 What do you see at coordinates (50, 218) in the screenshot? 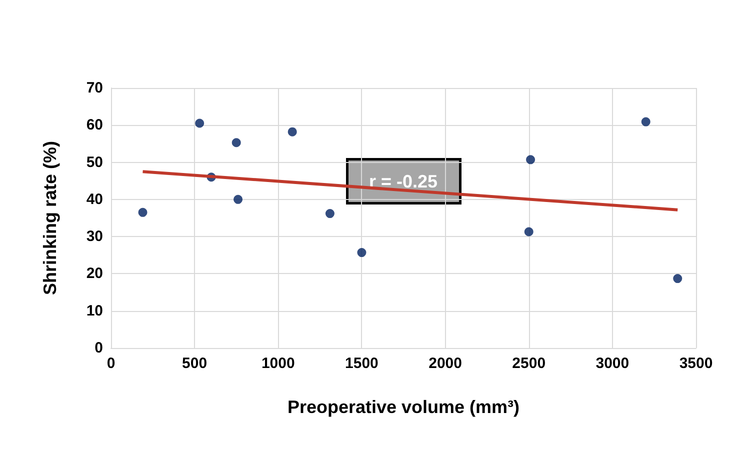
I see `y-axis-title: Shrinking rate (%)` at bounding box center [50, 218].